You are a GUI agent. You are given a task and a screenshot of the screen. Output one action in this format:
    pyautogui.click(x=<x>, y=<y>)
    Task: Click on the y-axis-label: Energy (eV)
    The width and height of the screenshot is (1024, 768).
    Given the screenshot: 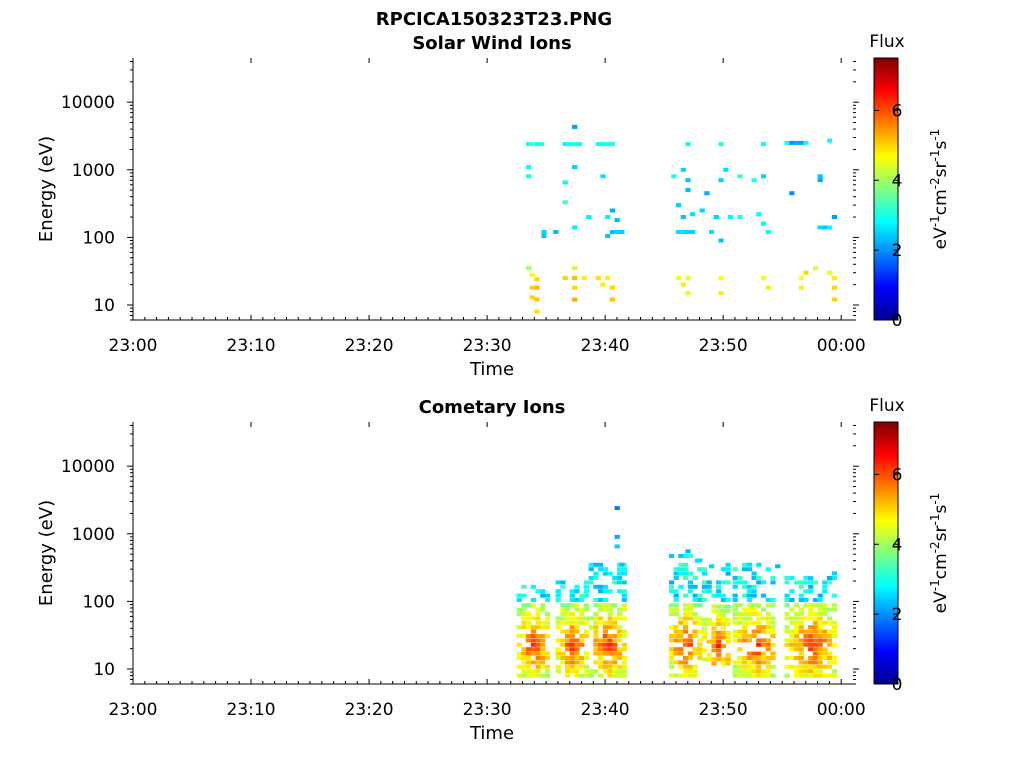 What is the action you would take?
    pyautogui.click(x=46, y=553)
    